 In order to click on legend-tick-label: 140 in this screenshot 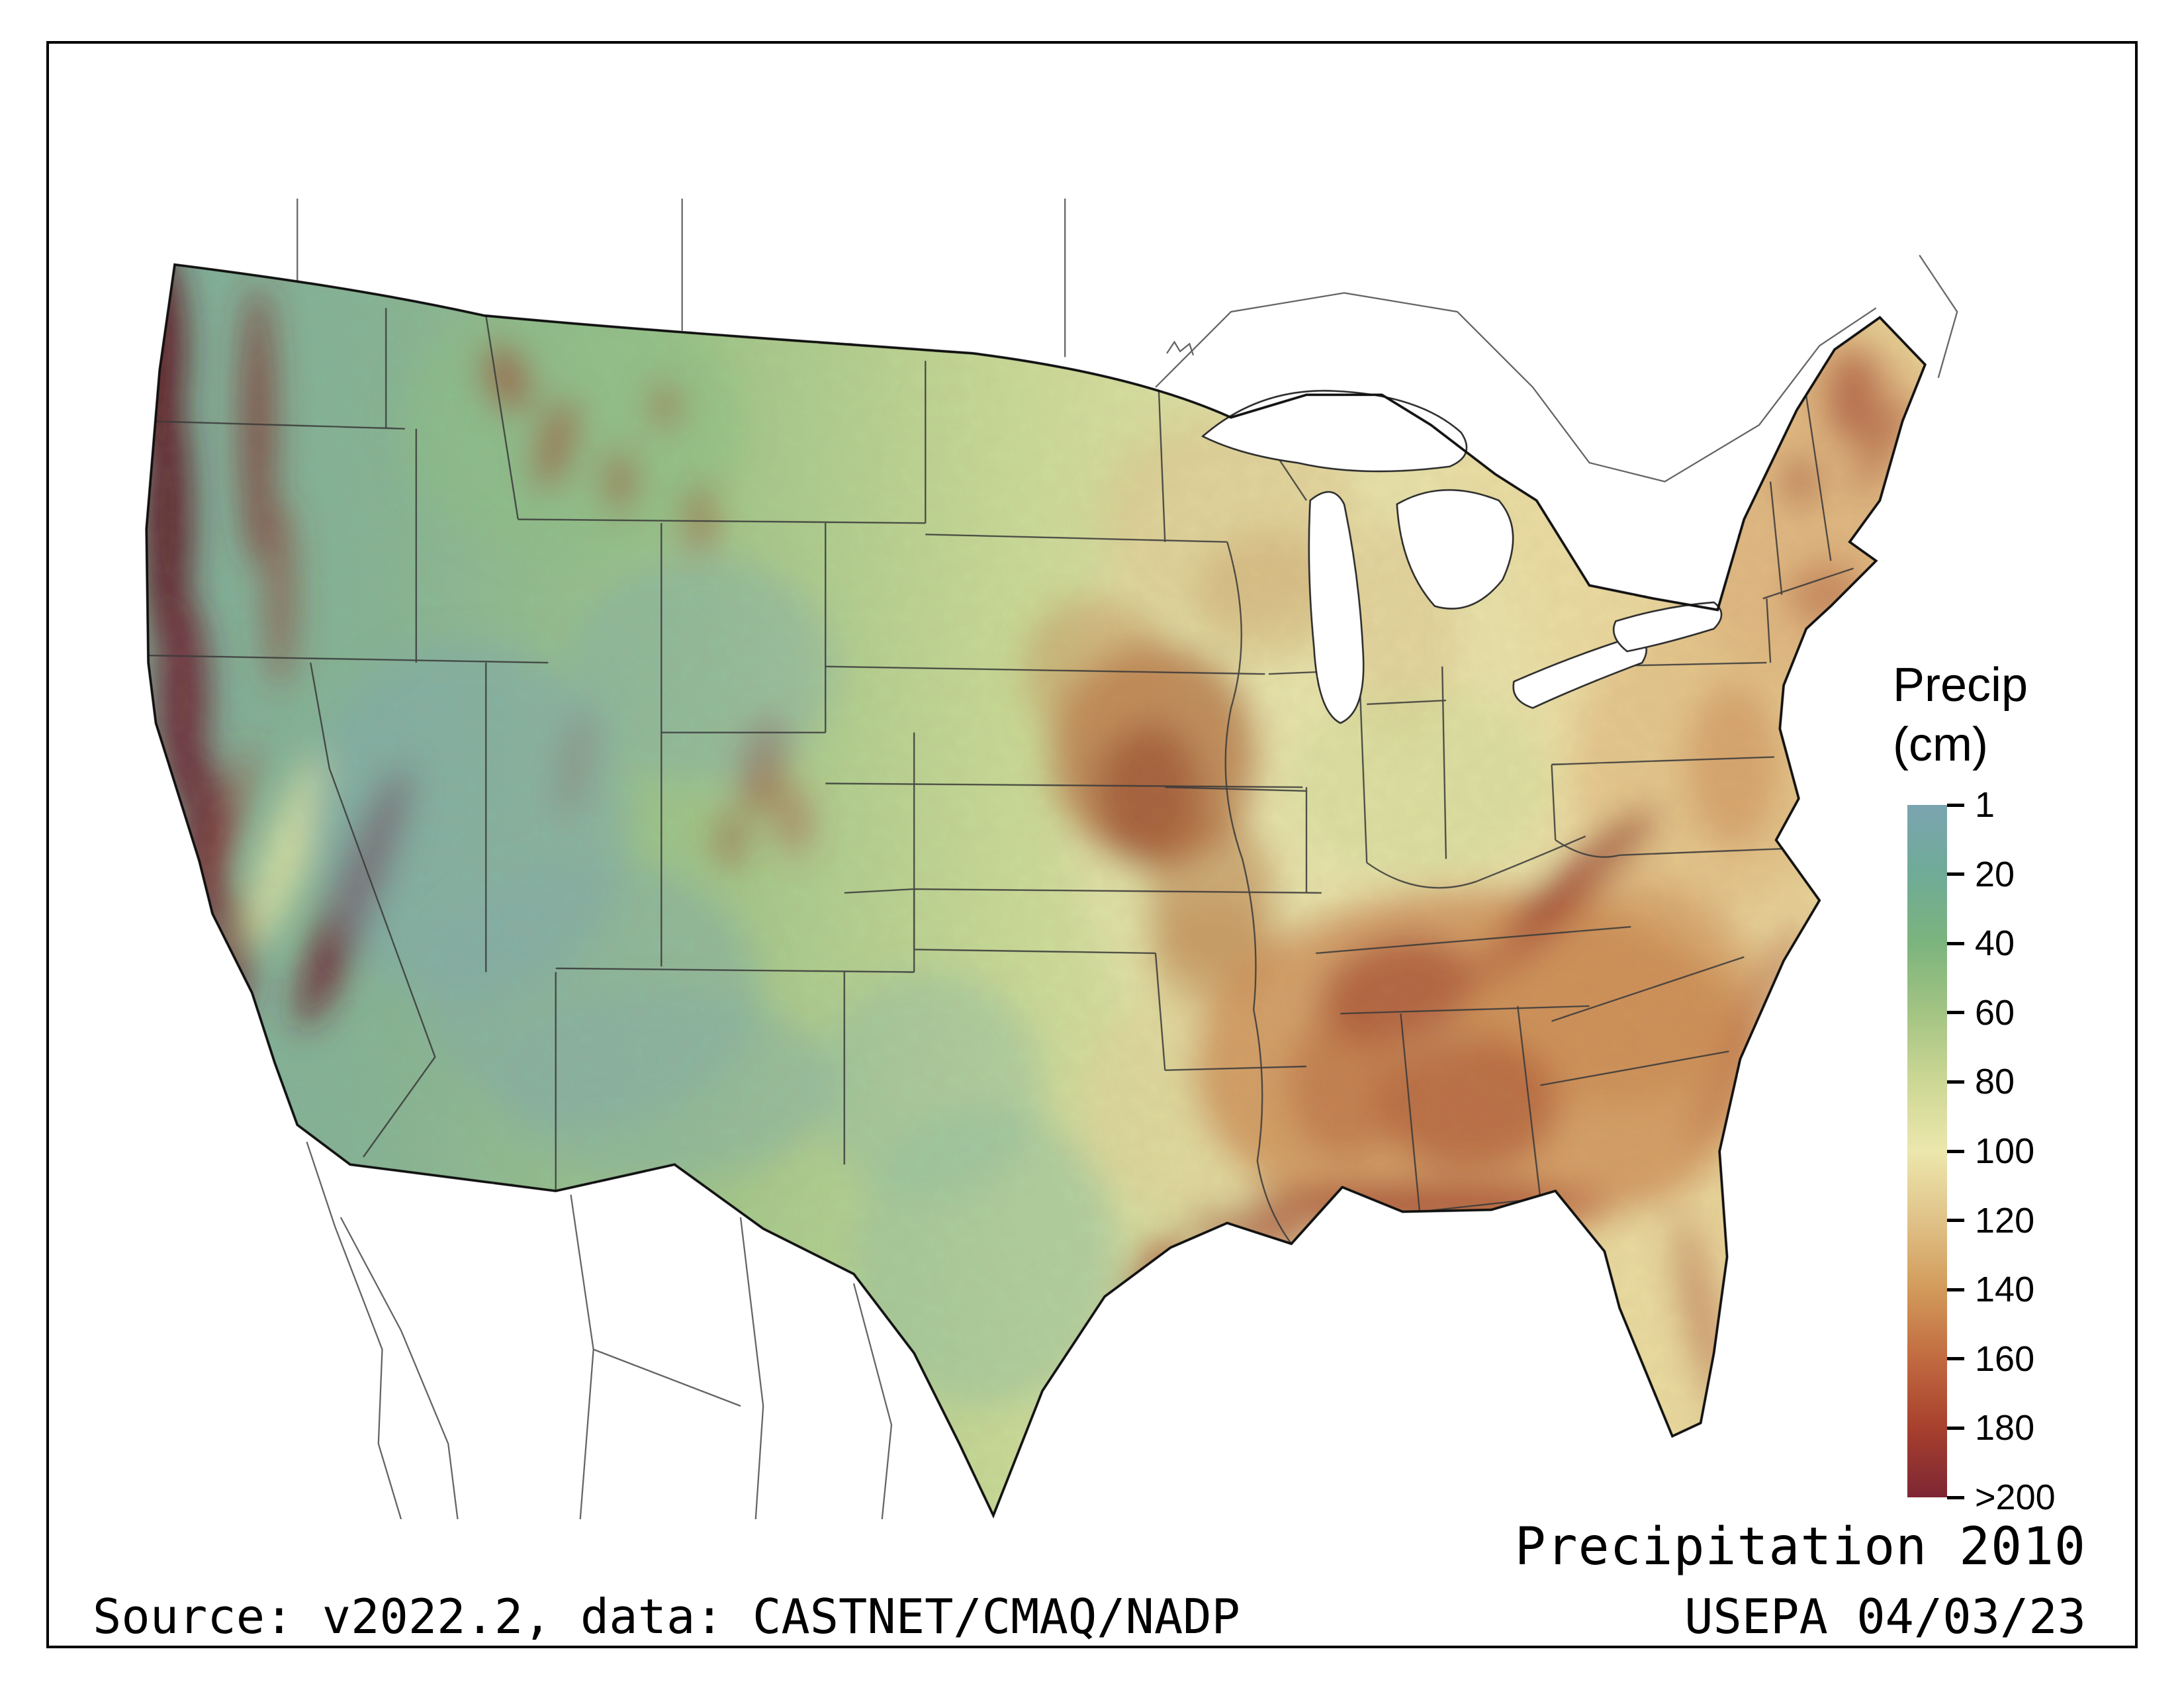, I will do `click(2005, 1290)`.